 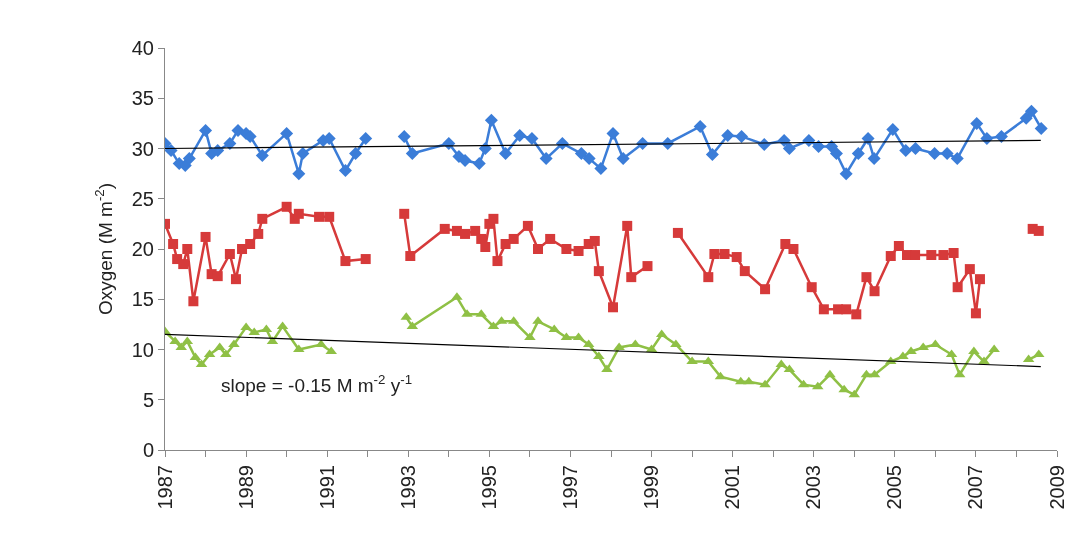 What do you see at coordinates (164, 487) in the screenshot?
I see `x-tick-label: 1987` at bounding box center [164, 487].